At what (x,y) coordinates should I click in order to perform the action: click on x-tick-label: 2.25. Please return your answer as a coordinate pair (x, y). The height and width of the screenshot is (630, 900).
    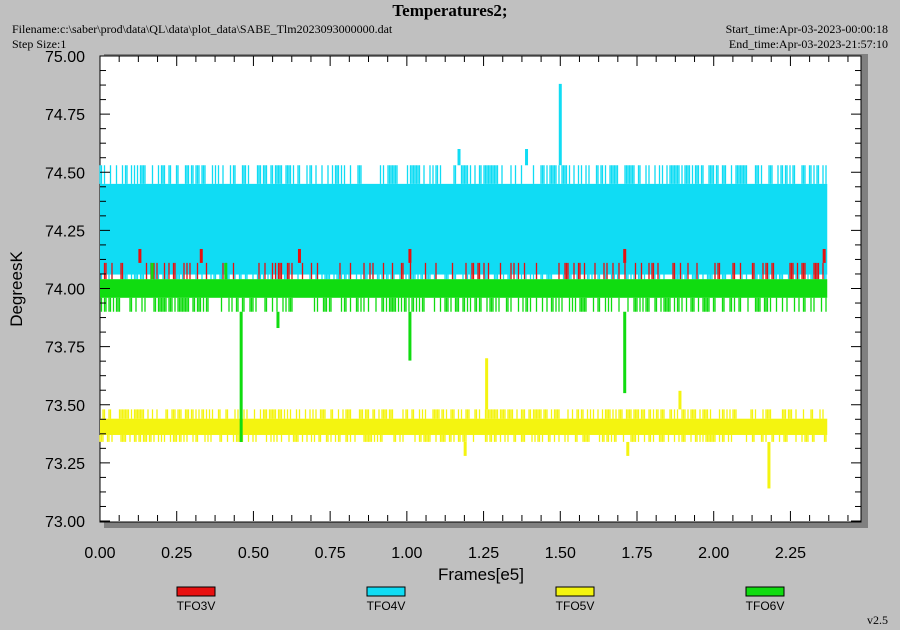
    Looking at the image, I should click on (790, 553).